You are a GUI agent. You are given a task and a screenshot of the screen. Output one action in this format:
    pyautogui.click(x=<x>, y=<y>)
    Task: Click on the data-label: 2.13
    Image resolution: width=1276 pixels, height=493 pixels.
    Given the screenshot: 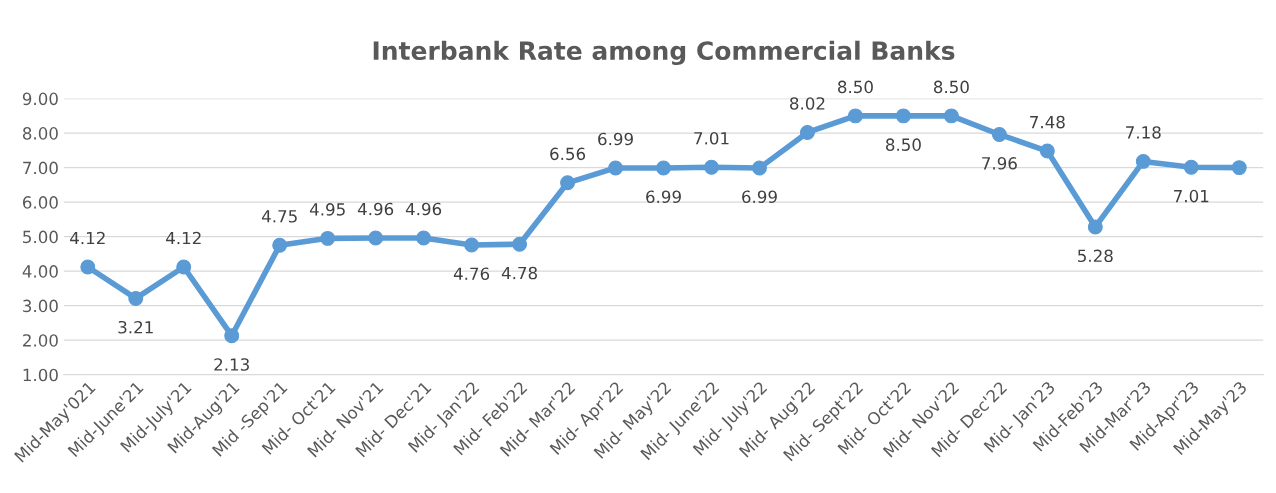 What is the action you would take?
    pyautogui.click(x=231, y=364)
    